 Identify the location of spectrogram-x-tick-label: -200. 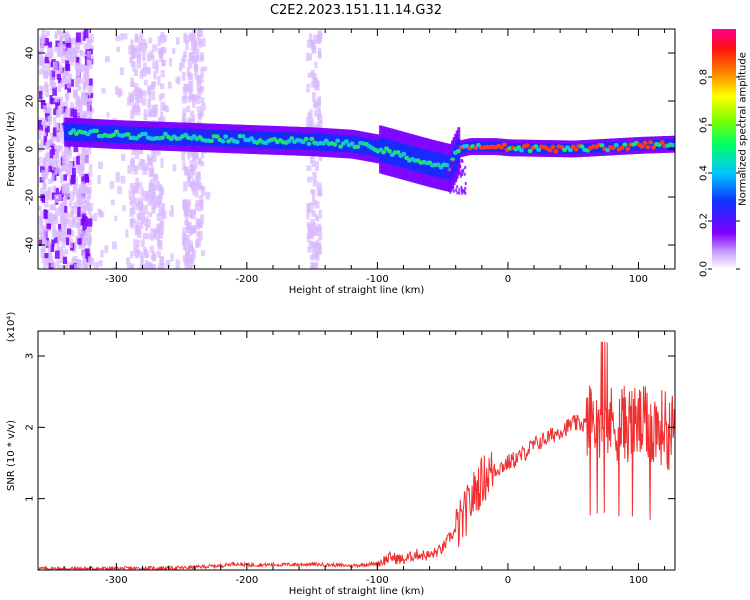
(247, 279).